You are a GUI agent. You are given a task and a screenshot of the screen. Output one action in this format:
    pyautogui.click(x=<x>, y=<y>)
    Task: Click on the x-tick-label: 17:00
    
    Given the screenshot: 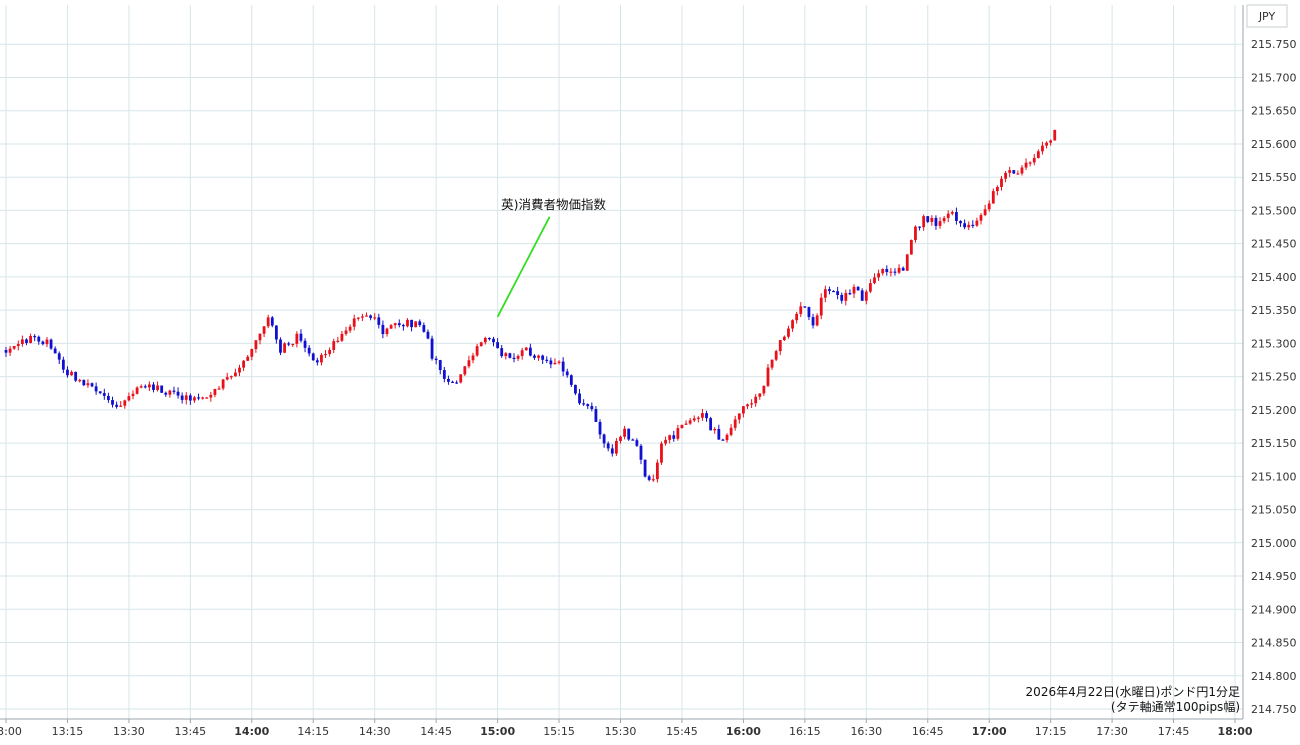 What is the action you would take?
    pyautogui.click(x=989, y=731)
    